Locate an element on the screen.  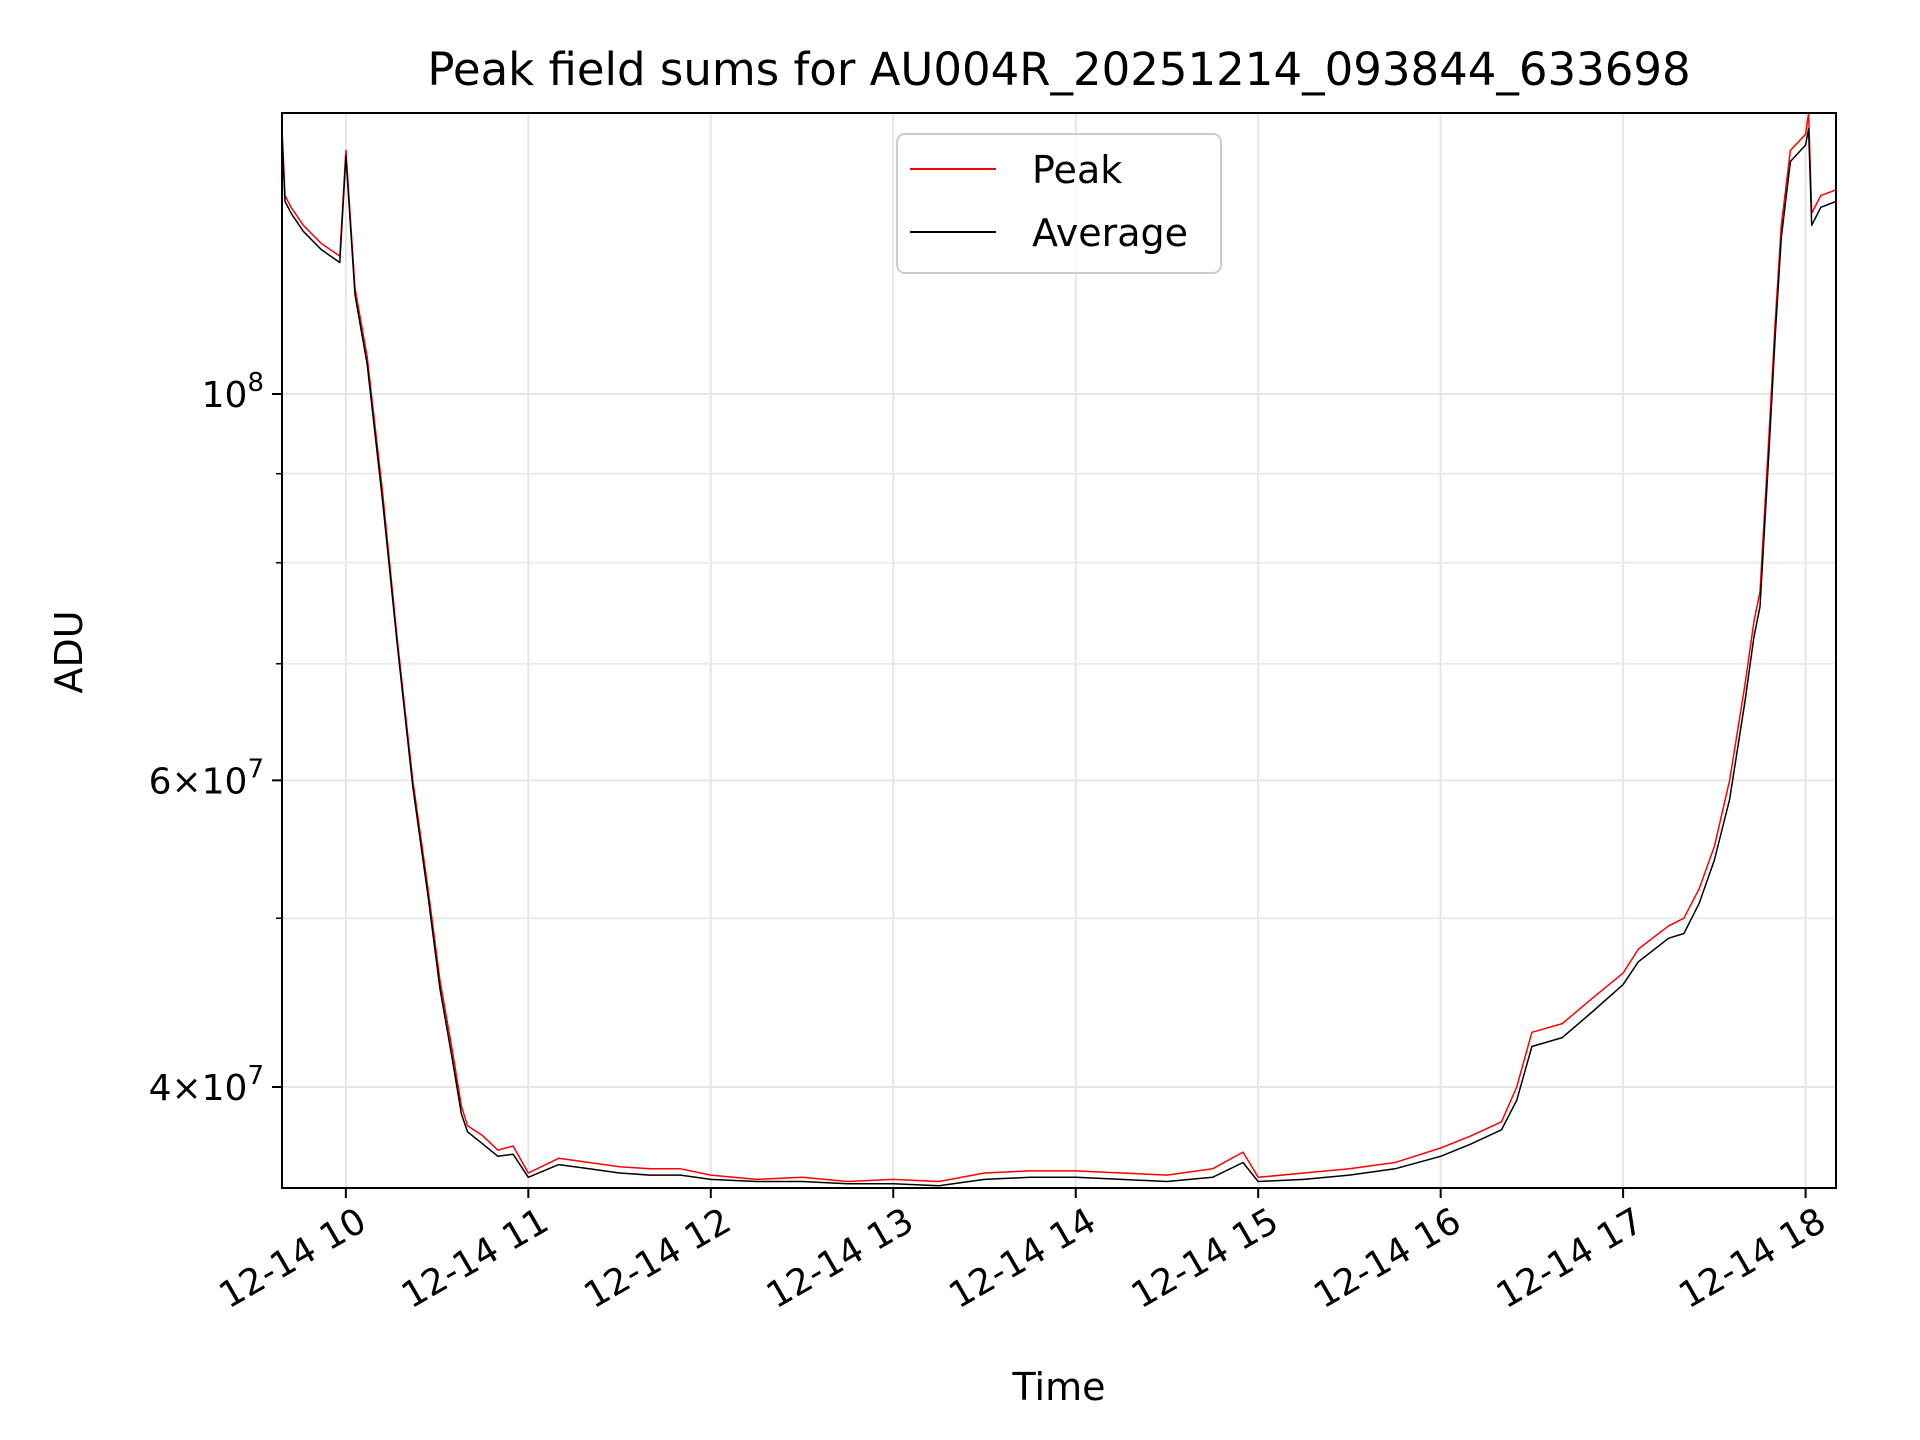
legend-label-peak: Peak is located at coordinates (1077, 170).